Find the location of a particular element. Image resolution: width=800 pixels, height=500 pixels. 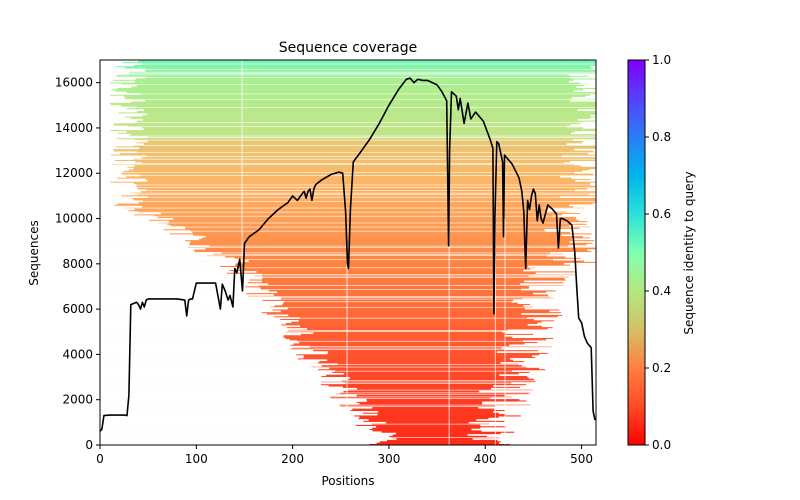

gap-column is located at coordinates (495, 320).